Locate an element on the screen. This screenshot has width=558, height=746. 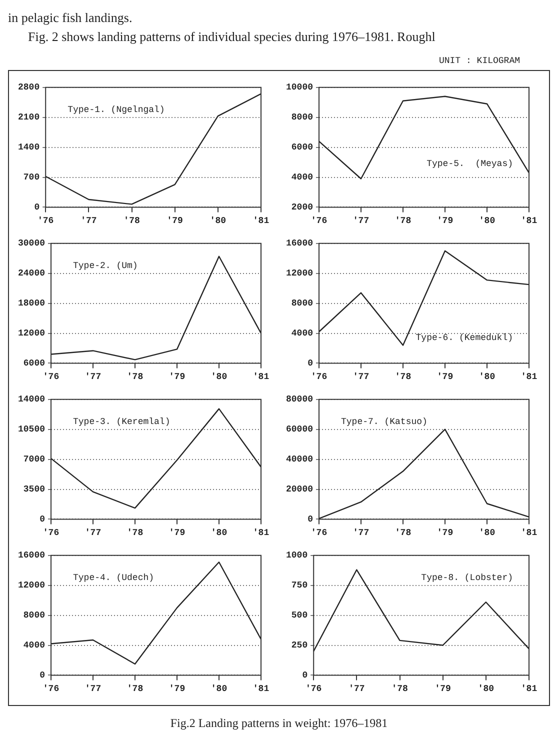
text: Type-4. (Udech) is located at coordinates (113, 577).